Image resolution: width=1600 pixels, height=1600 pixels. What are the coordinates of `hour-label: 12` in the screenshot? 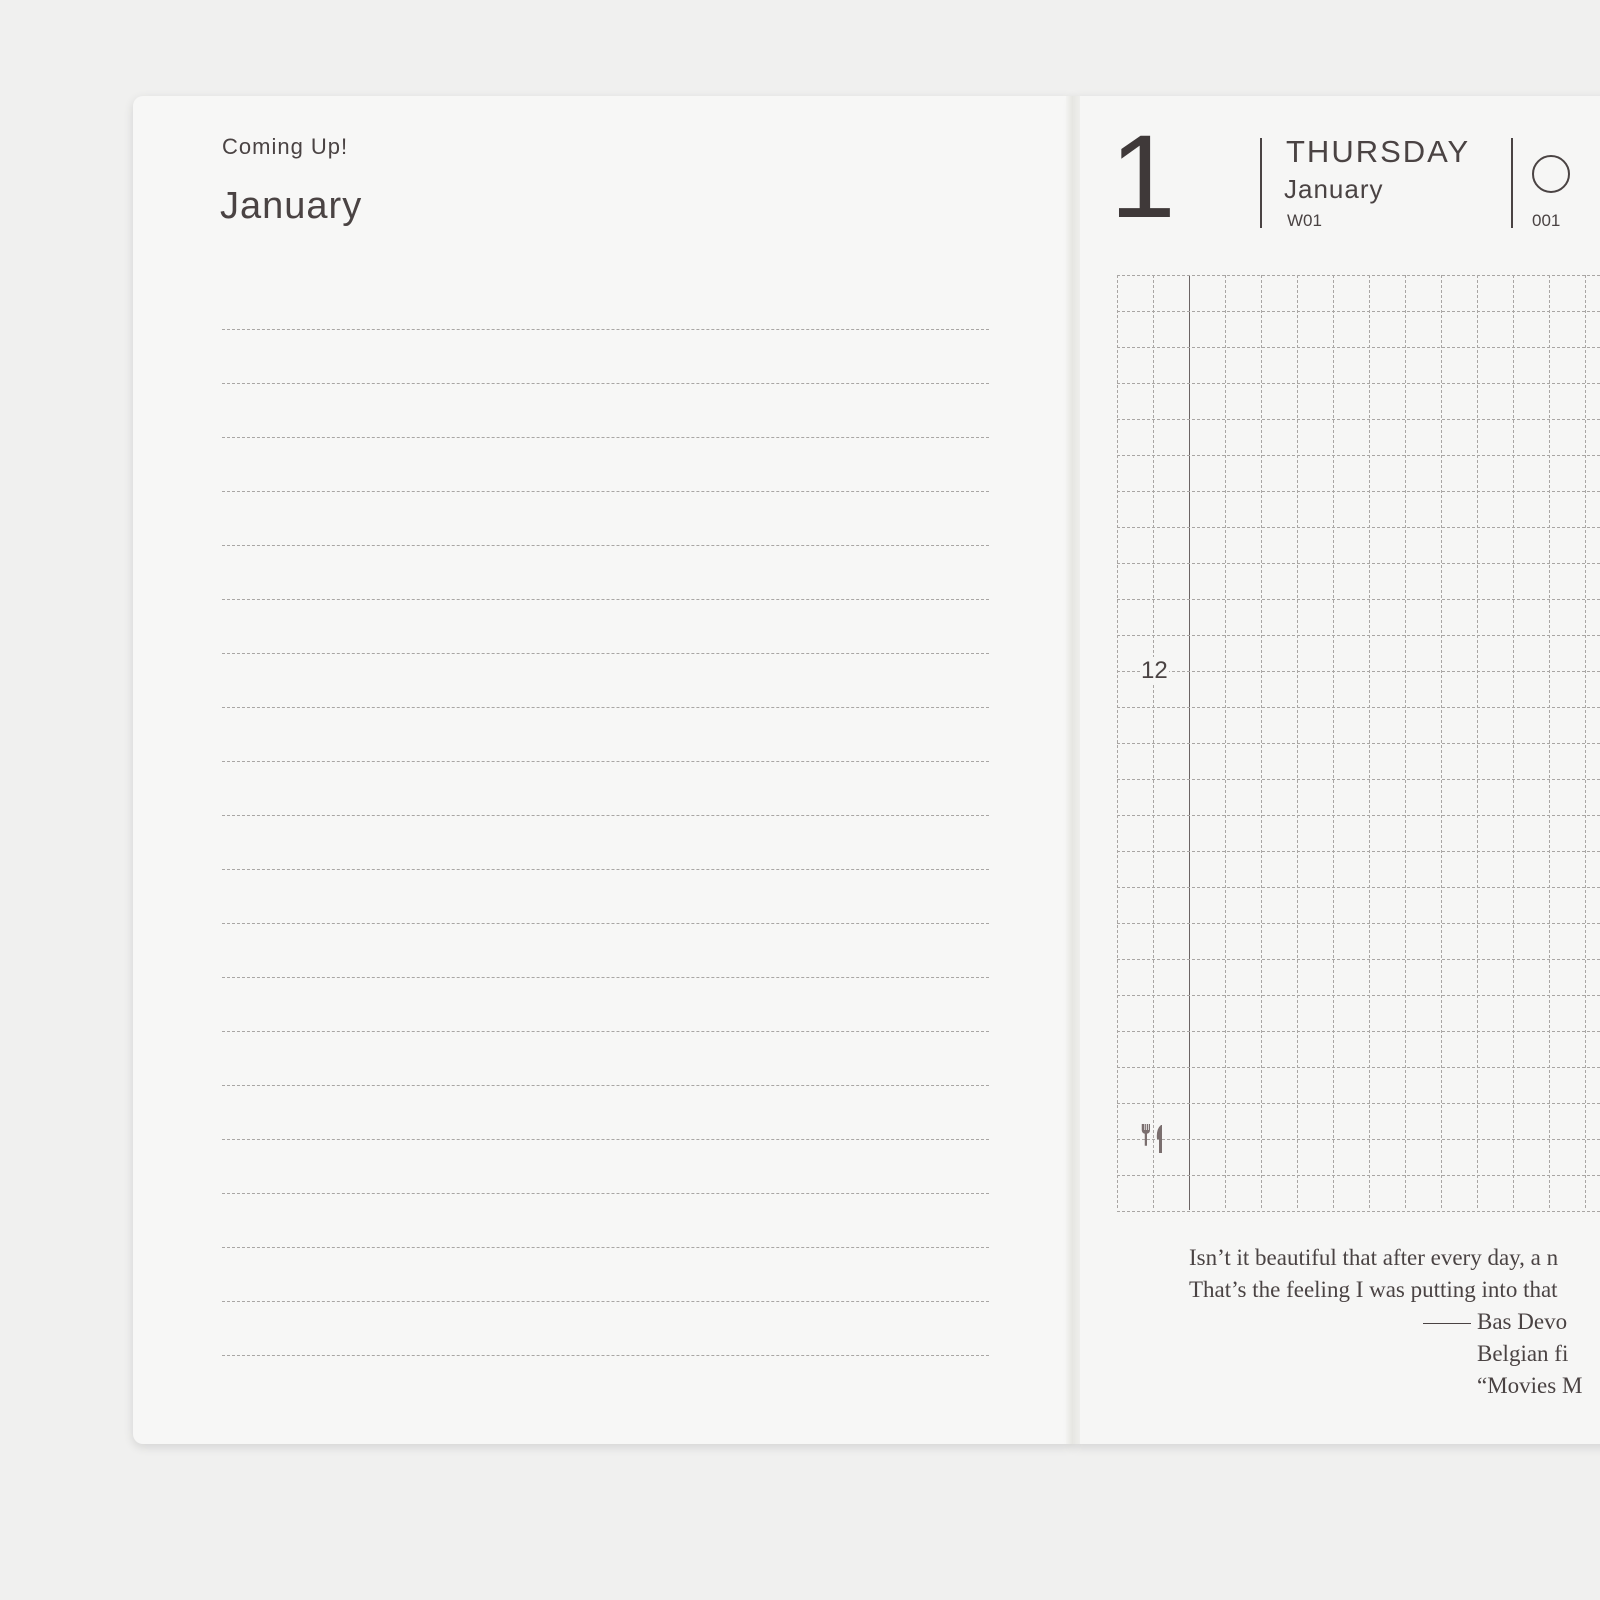 It's located at (1154, 671).